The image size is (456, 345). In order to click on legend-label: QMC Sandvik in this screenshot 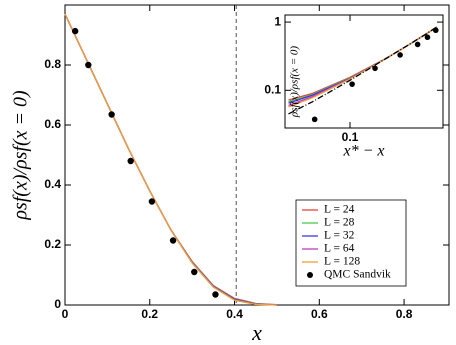, I will do `click(357, 275)`.